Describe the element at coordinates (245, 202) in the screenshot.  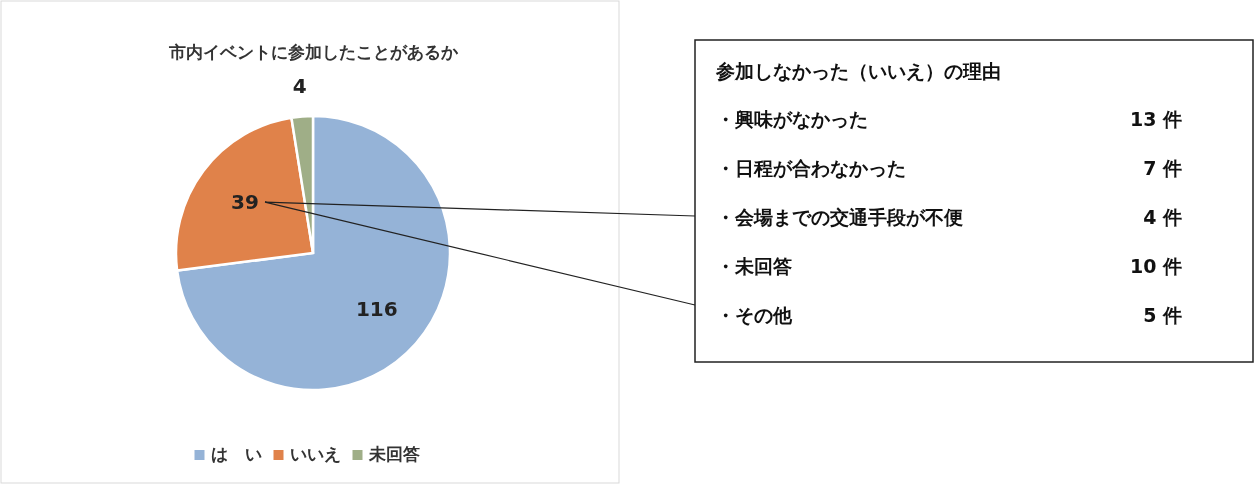
I see `data-label: 39` at that location.